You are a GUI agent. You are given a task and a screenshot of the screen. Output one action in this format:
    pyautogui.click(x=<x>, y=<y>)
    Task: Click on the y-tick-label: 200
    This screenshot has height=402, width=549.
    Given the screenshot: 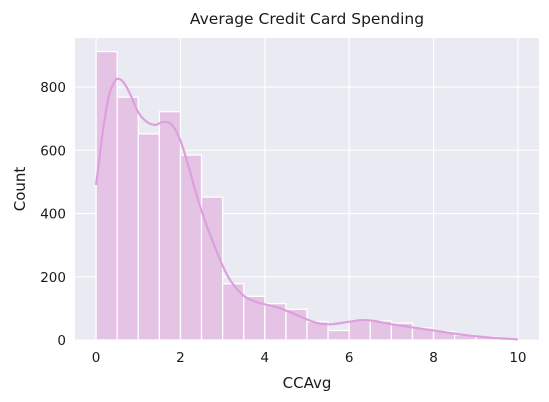 What is the action you would take?
    pyautogui.click(x=53, y=278)
    